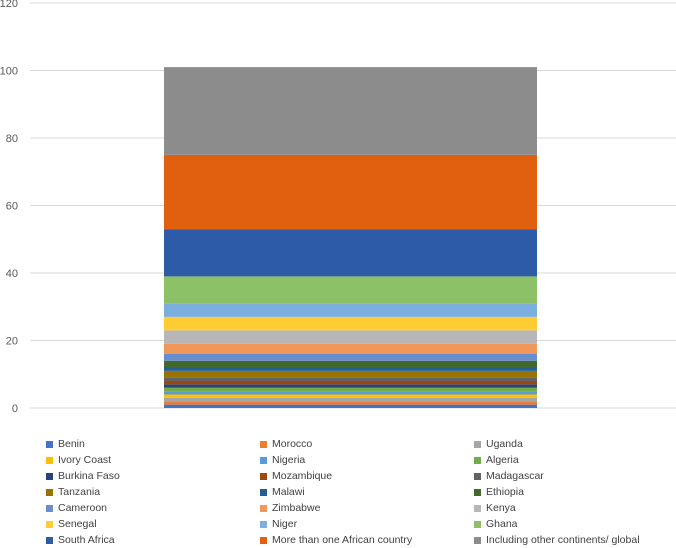 The image size is (676, 548). Describe the element at coordinates (350, 348) in the screenshot. I see `bar-segment-zimbabwe` at that location.